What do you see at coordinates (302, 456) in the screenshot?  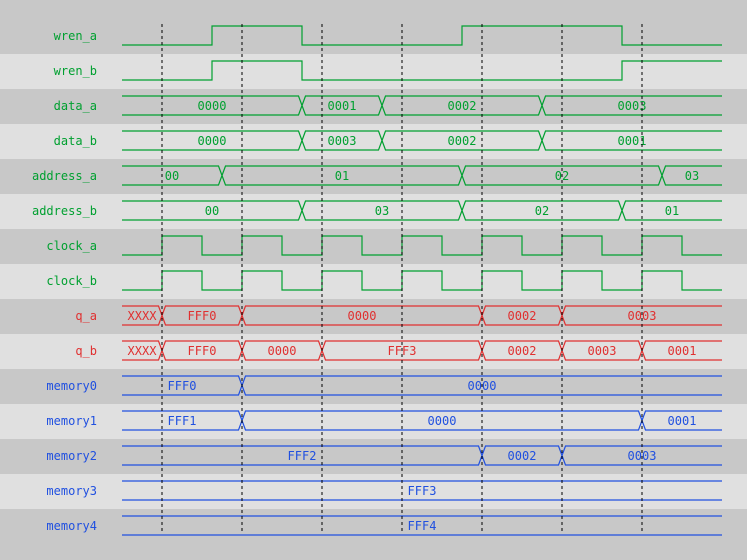 I see `bus-value-label: FFF2` at bounding box center [302, 456].